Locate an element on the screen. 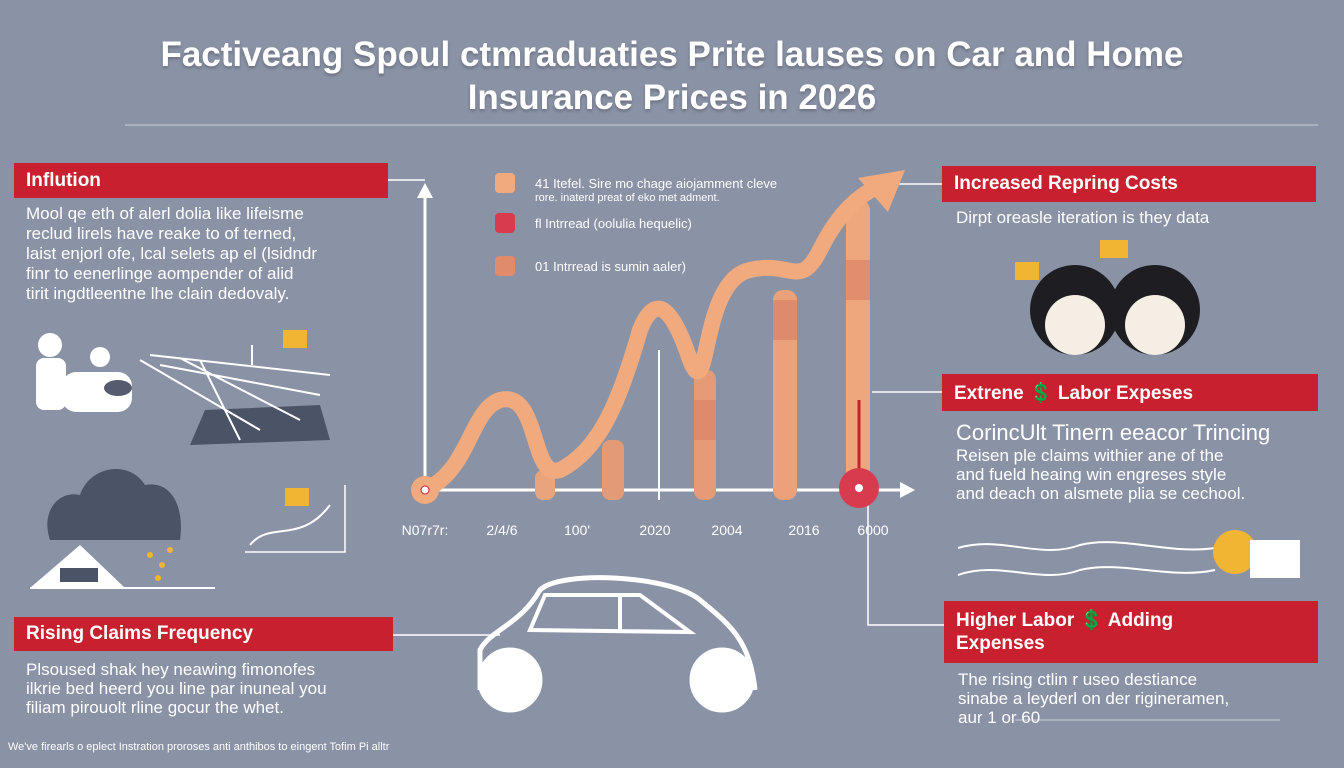 Image resolution: width=1344 pixels, height=768 pixels. text-line: Expenses is located at coordinates (1000, 643).